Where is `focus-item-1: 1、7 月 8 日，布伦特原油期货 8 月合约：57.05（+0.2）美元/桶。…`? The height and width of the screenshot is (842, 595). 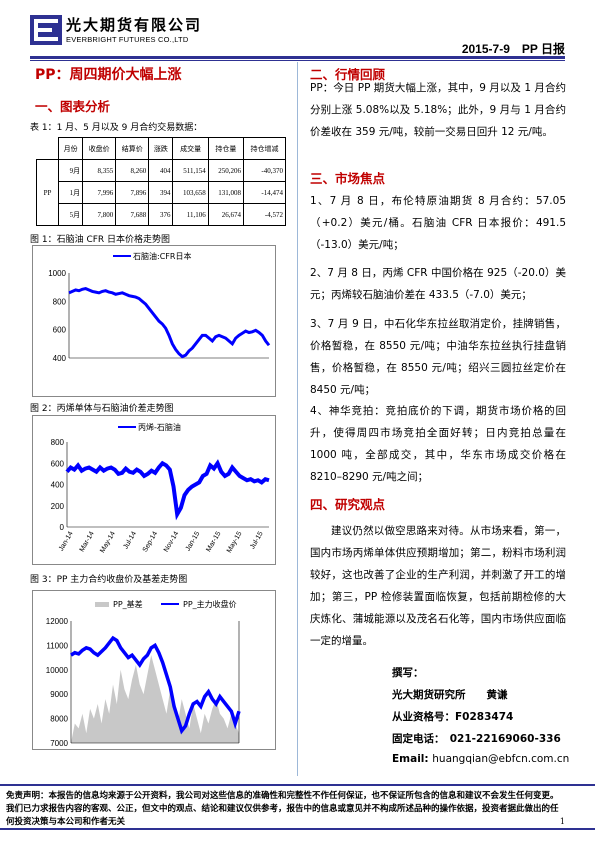
focus-item-1: 1、7 月 8 日，布伦特原油期货 8 月合约：57.05（+0.2）美元/桶。… is located at coordinates (438, 223).